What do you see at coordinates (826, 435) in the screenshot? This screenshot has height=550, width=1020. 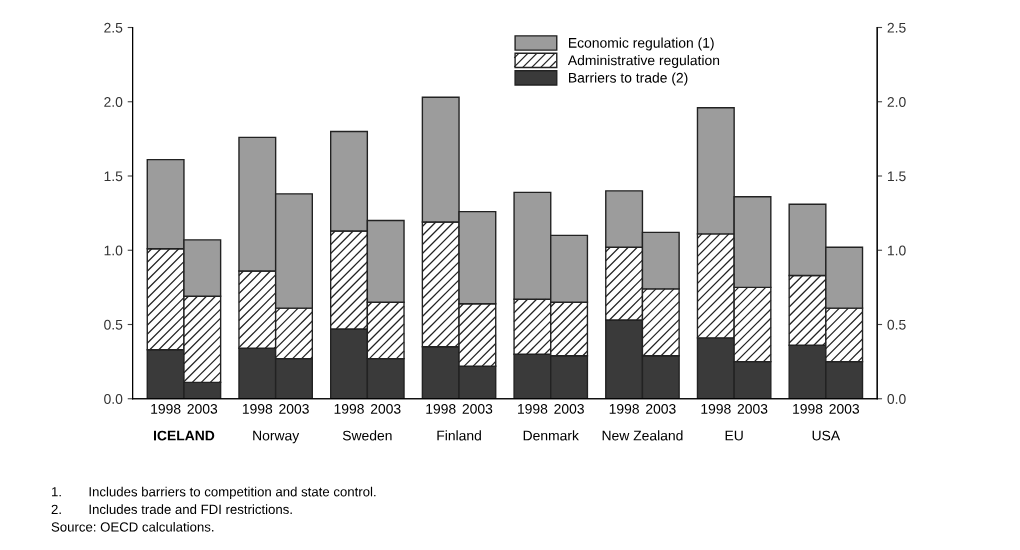 I see `text: USA` at bounding box center [826, 435].